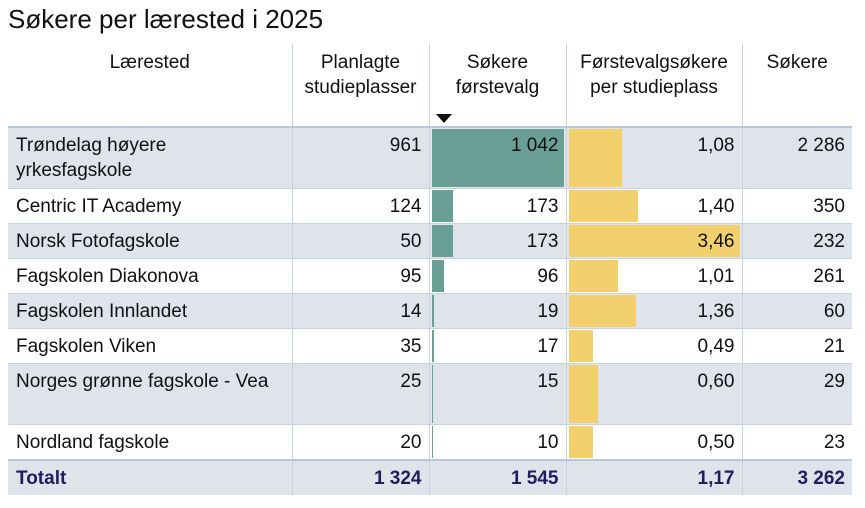 The height and width of the screenshot is (508, 865). Describe the element at coordinates (497, 346) in the screenshot. I see `cell-first-choice: 17` at that location.